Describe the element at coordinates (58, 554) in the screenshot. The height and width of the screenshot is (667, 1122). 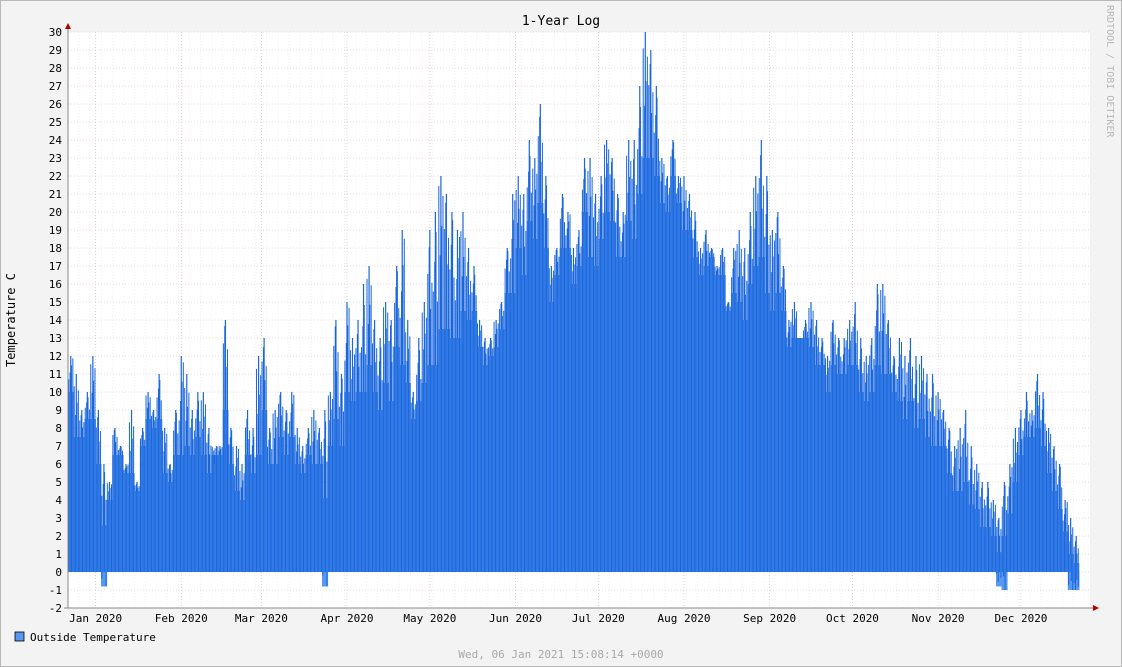
I see `y-tick-label: 1` at that location.